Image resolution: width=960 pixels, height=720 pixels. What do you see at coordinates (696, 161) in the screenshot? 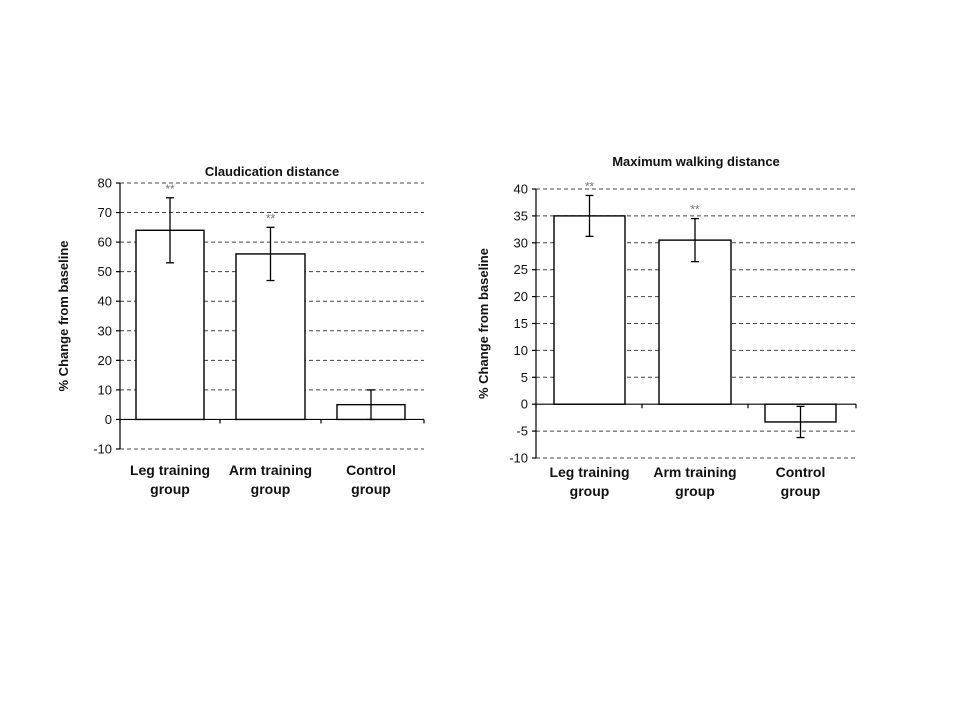
I see `chart-title: Maximum walking distance` at bounding box center [696, 161].